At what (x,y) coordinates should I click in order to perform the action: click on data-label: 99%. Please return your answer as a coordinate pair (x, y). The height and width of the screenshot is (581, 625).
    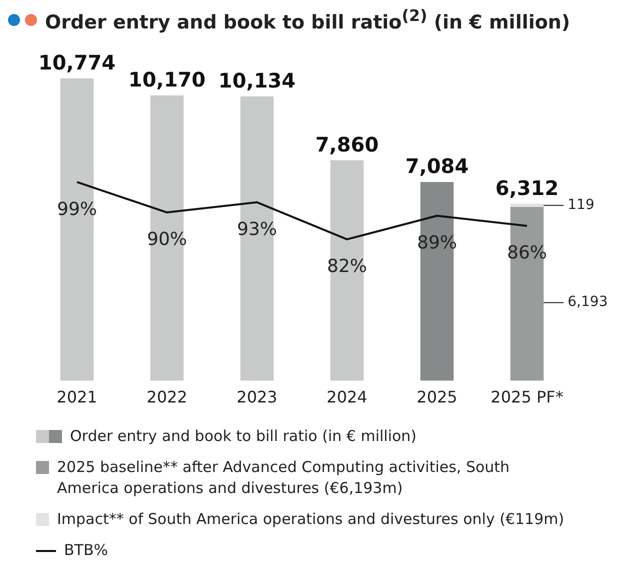
    Looking at the image, I should click on (77, 209).